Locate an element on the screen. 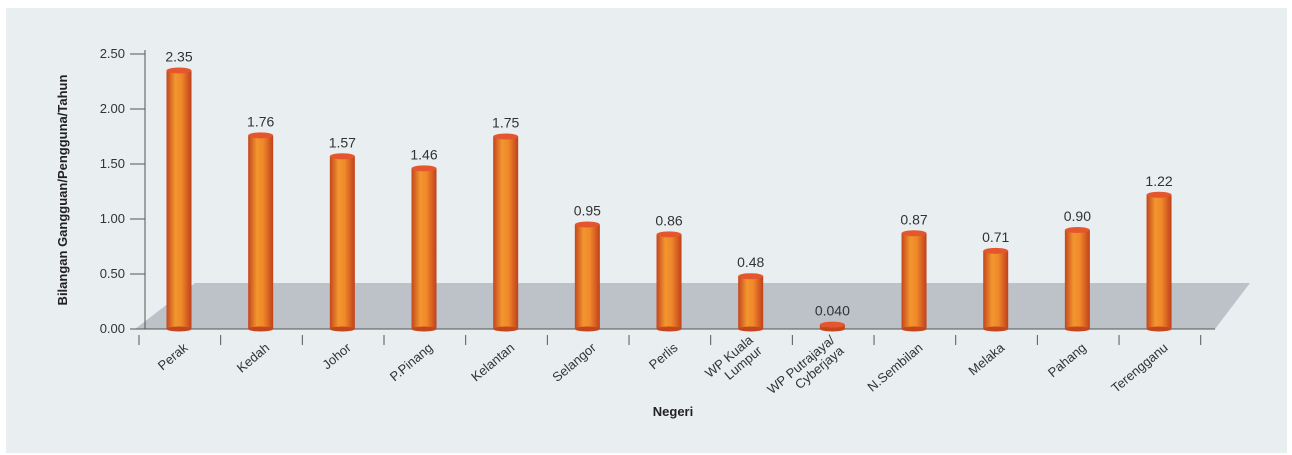  x-tick-label-line: Terengganu is located at coordinates (1139, 368).